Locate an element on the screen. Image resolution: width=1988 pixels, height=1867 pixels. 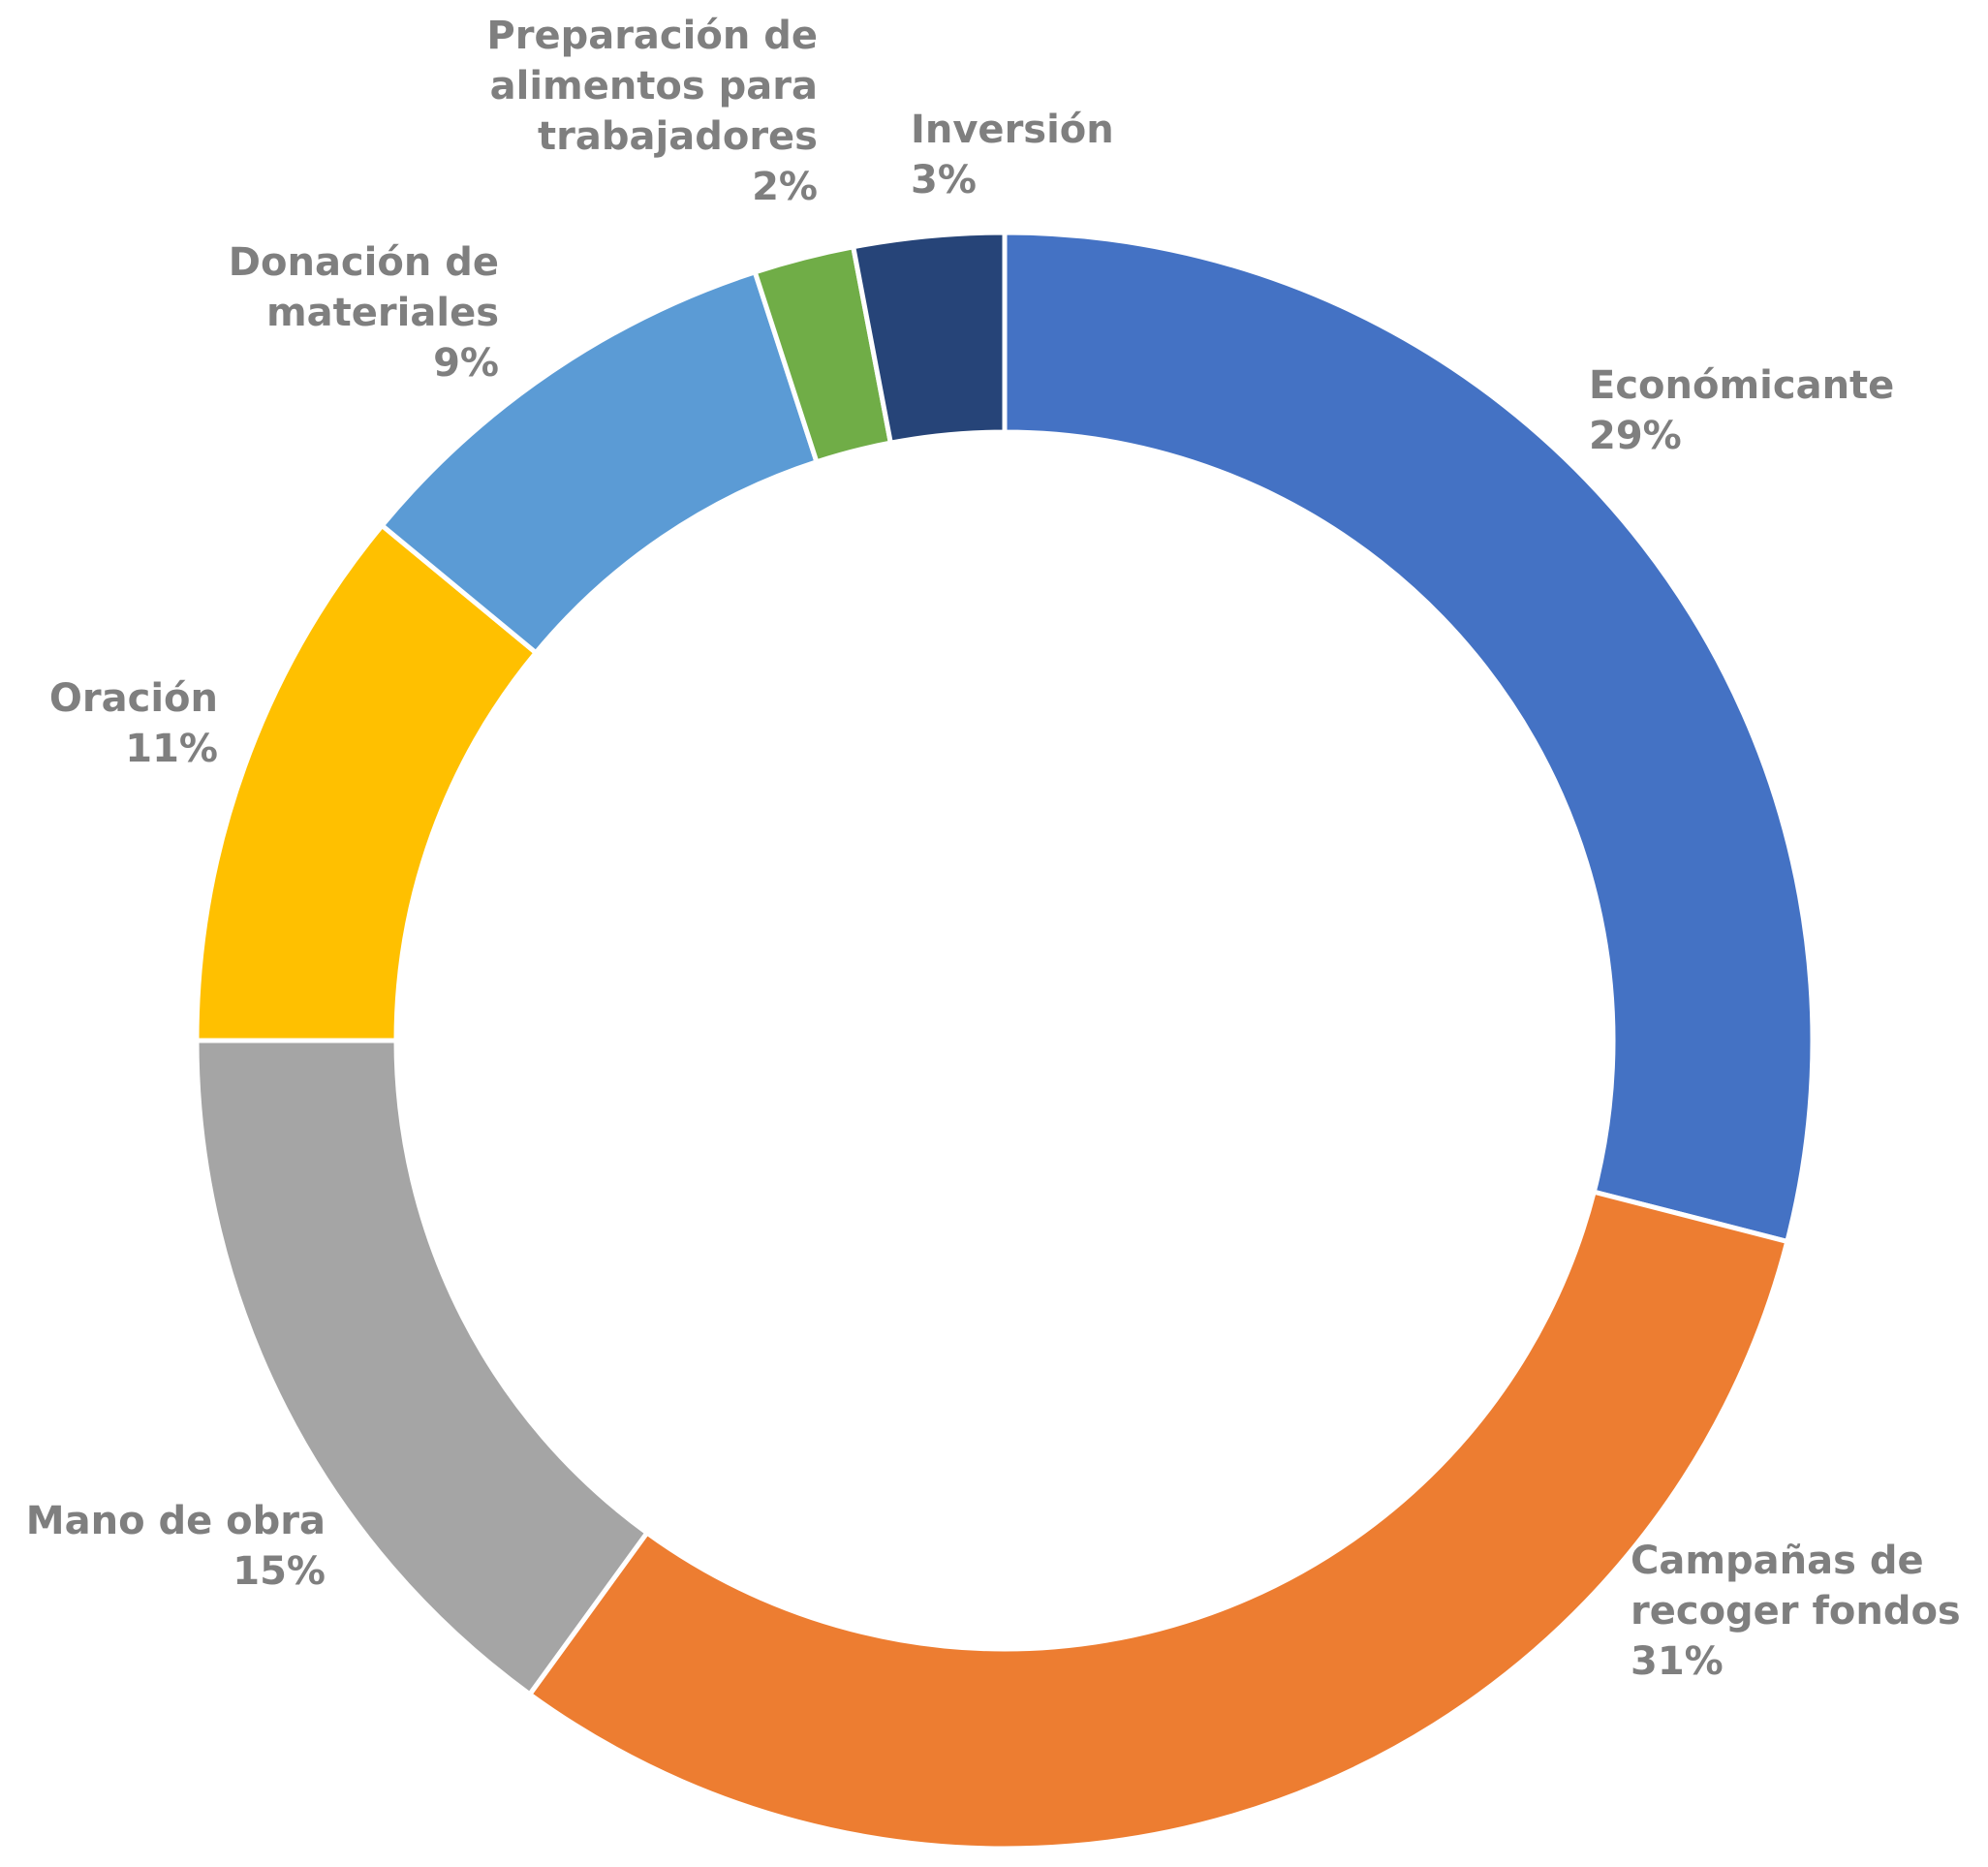
slice-name-line: Inversión is located at coordinates (1012, 130).